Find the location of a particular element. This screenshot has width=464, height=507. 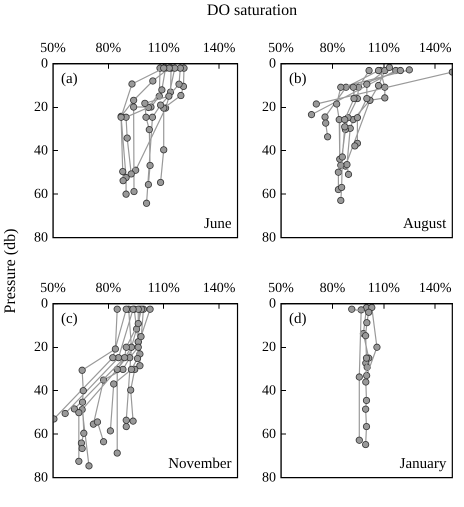

annotation: June is located at coordinates (218, 224).